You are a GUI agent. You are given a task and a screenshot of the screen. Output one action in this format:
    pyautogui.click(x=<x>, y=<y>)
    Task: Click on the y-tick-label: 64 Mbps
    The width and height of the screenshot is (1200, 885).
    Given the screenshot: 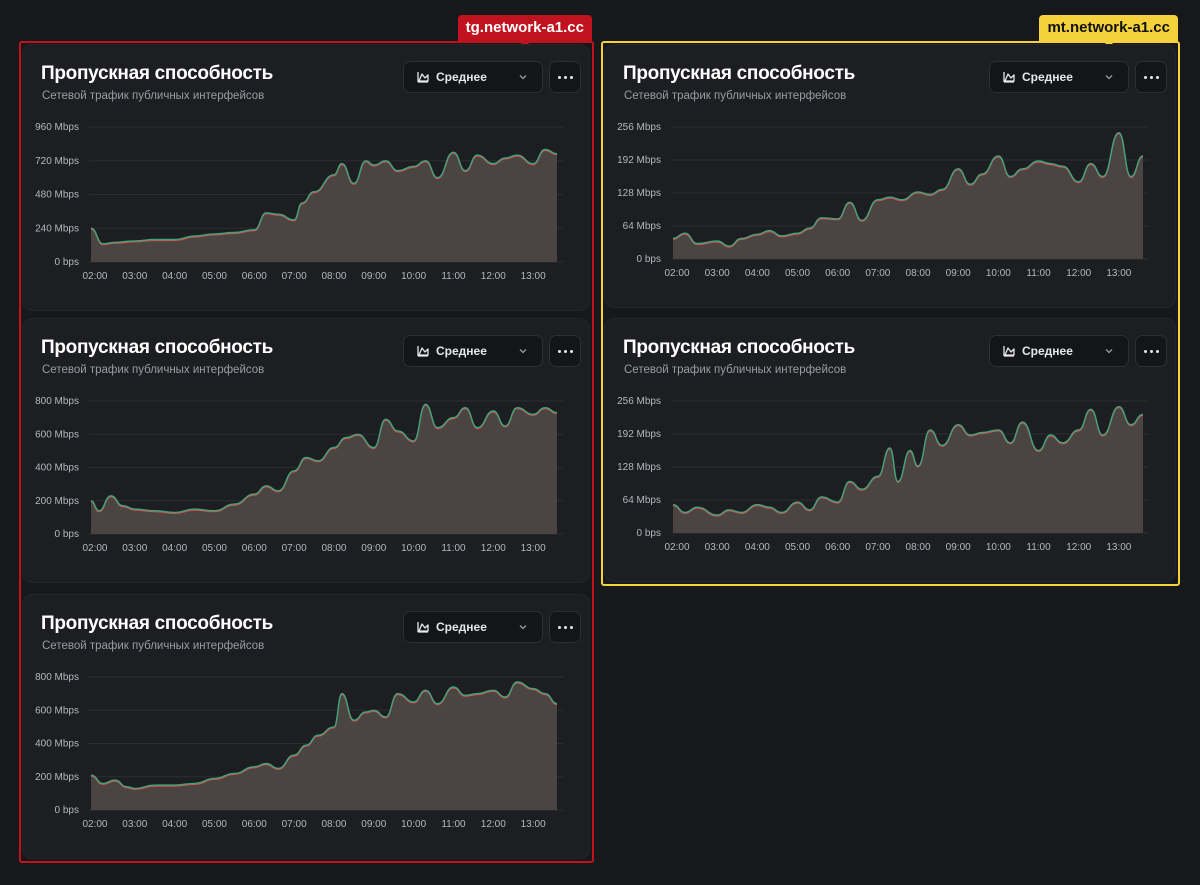 What is the action you would take?
    pyautogui.click(x=642, y=226)
    